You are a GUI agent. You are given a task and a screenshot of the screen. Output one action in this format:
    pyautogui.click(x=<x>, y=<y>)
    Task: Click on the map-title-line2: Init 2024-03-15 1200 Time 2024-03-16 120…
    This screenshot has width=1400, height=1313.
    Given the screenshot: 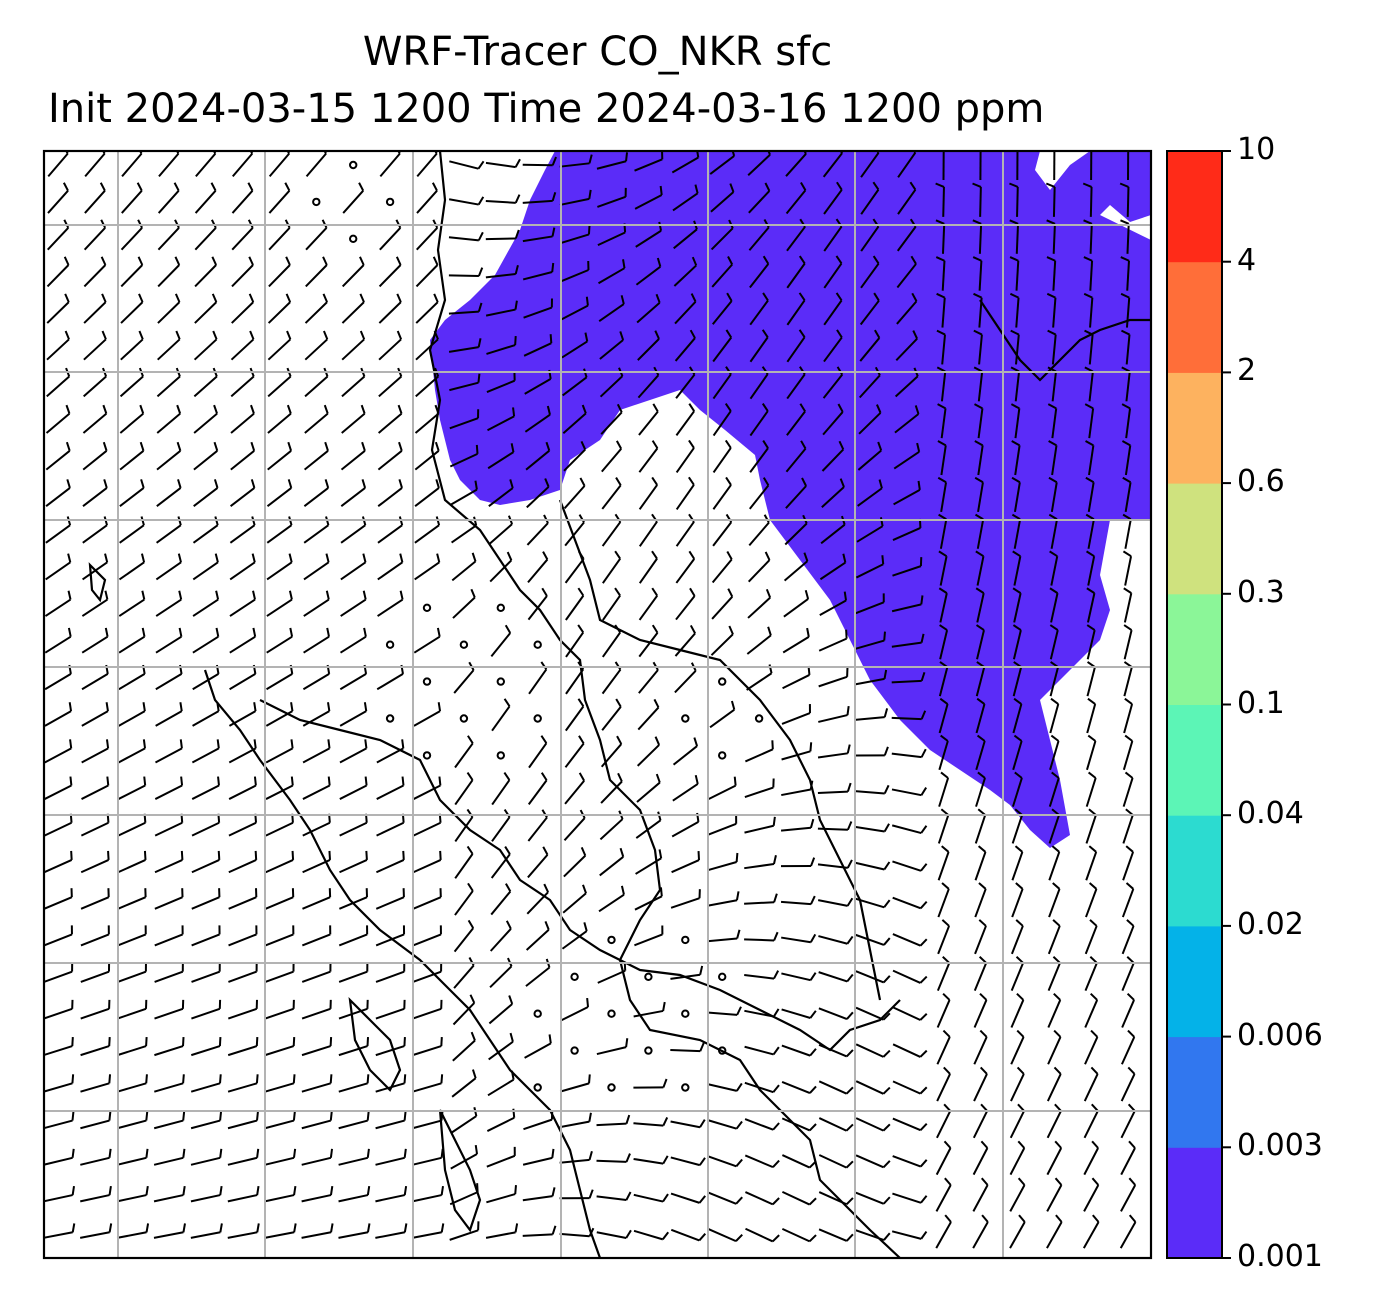 What is the action you would take?
    pyautogui.click(x=546, y=109)
    